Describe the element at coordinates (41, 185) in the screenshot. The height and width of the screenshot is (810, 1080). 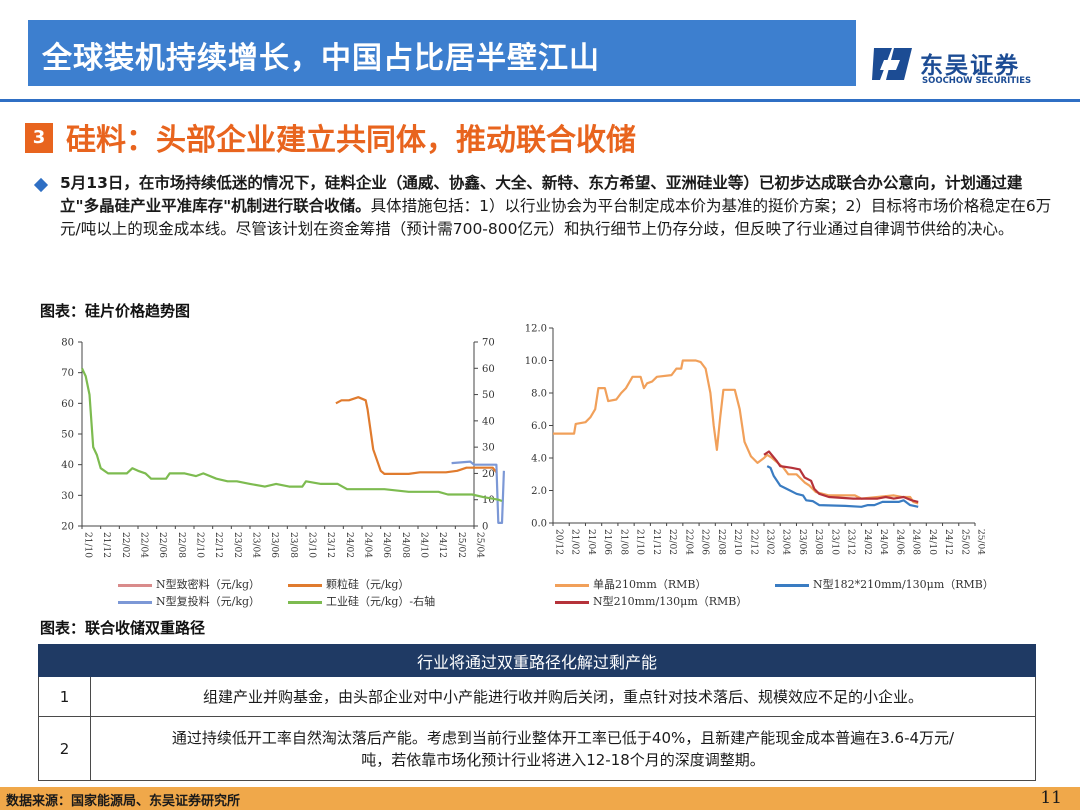
I see `bullet-diamond-icon` at that location.